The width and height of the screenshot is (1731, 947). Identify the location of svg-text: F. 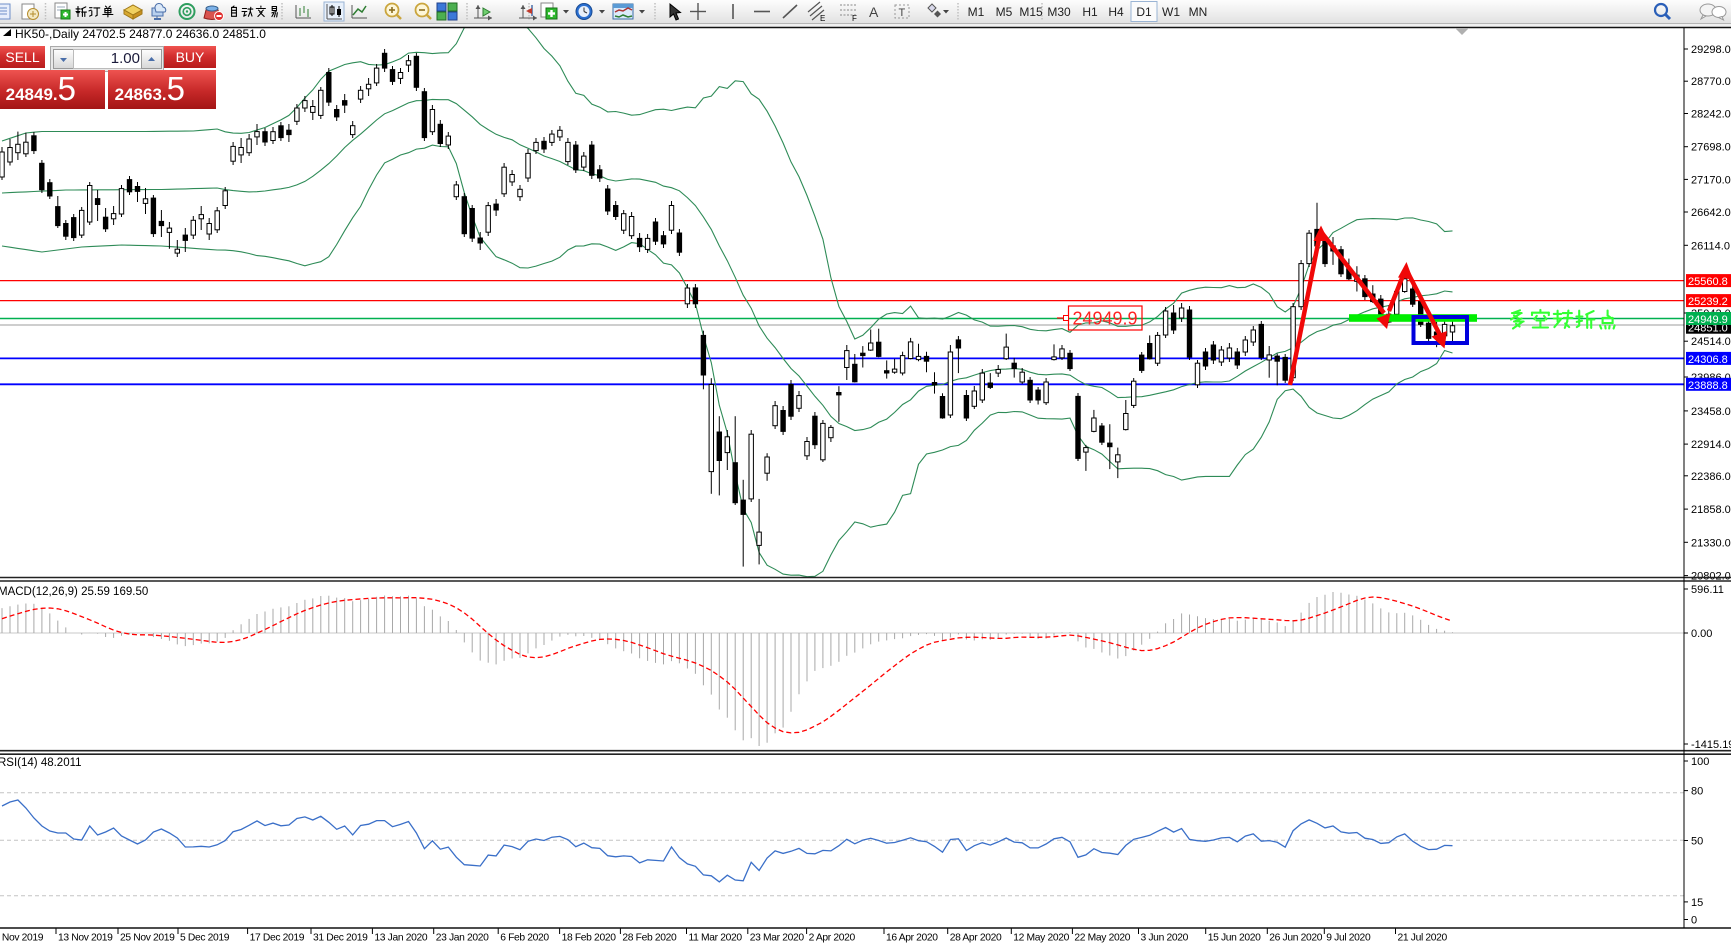
(854, 18).